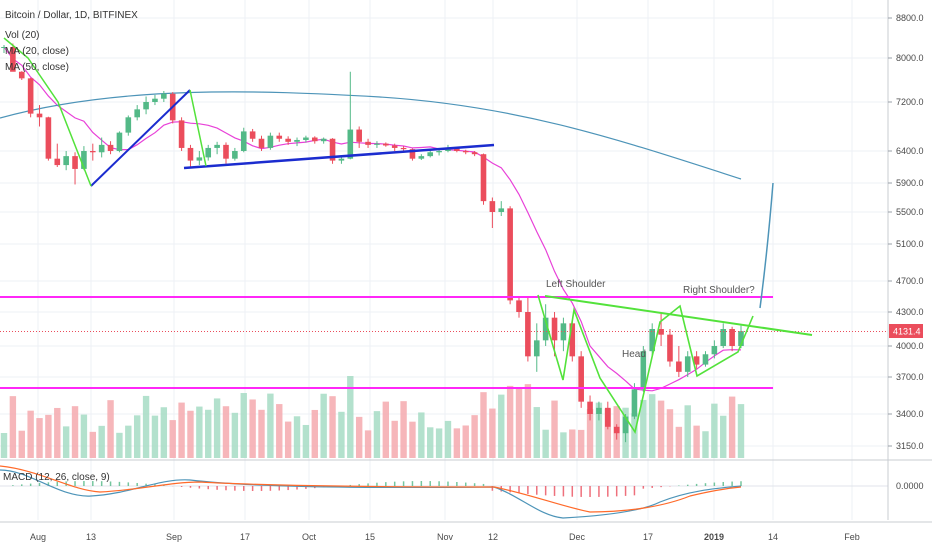  I want to click on x-tick-label: 12, so click(493, 537).